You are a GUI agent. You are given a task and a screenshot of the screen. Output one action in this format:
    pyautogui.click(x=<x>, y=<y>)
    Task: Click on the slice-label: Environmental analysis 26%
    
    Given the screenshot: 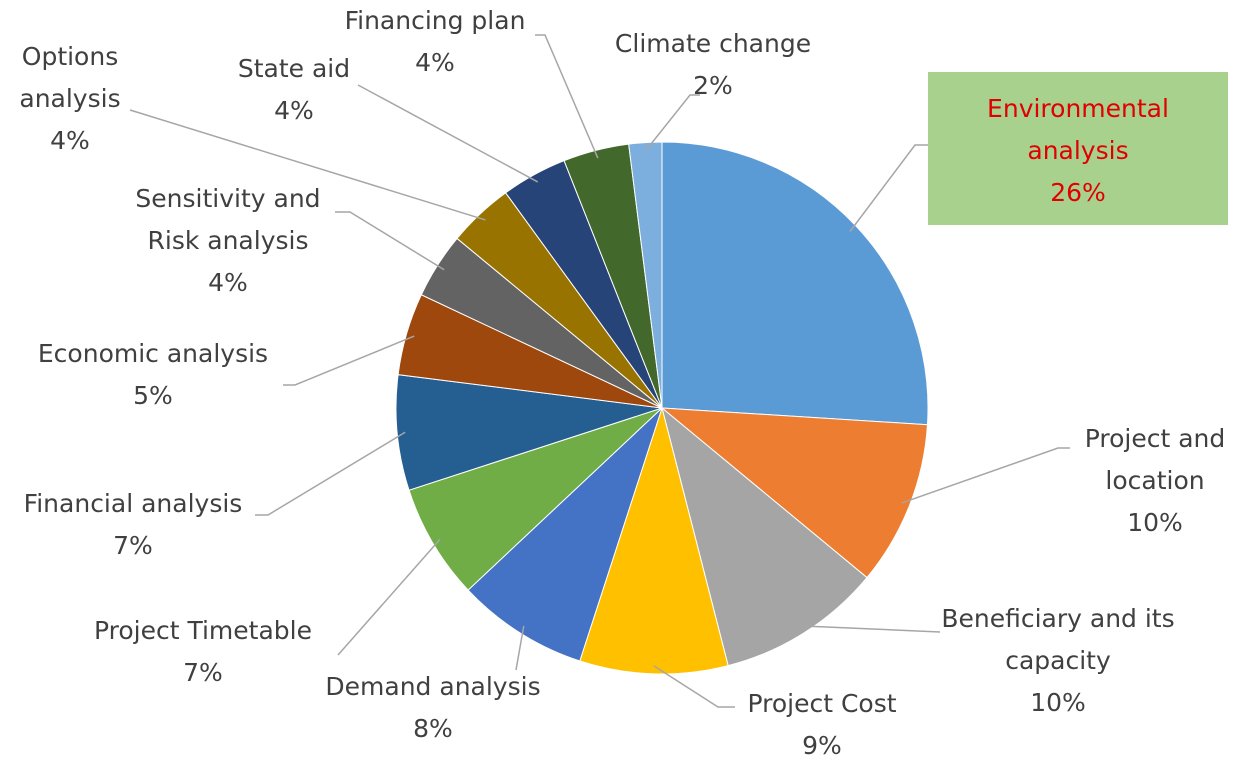 What is the action you would take?
    pyautogui.click(x=1078, y=148)
    